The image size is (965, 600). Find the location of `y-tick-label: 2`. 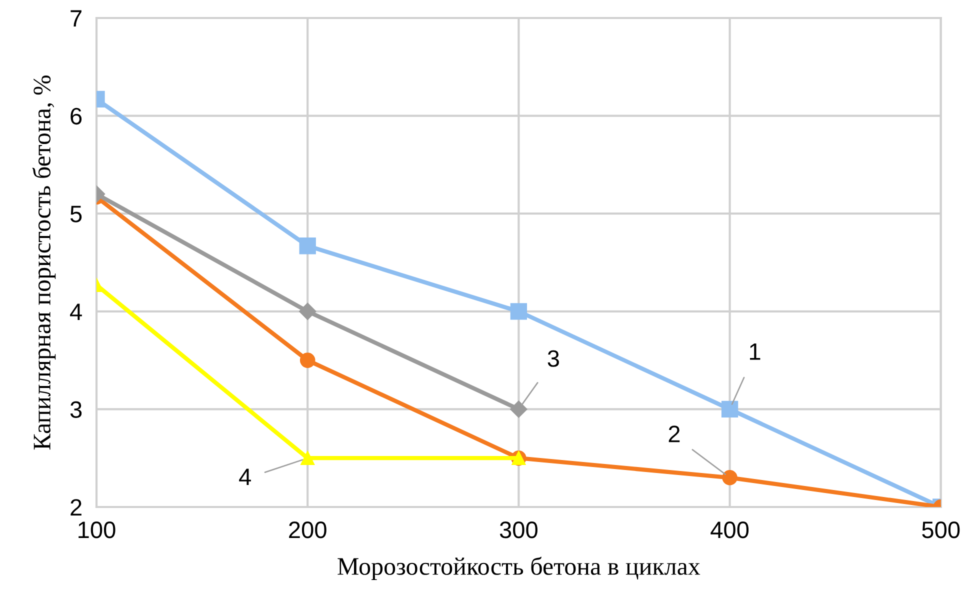

y-tick-label: 2 is located at coordinates (76, 507).